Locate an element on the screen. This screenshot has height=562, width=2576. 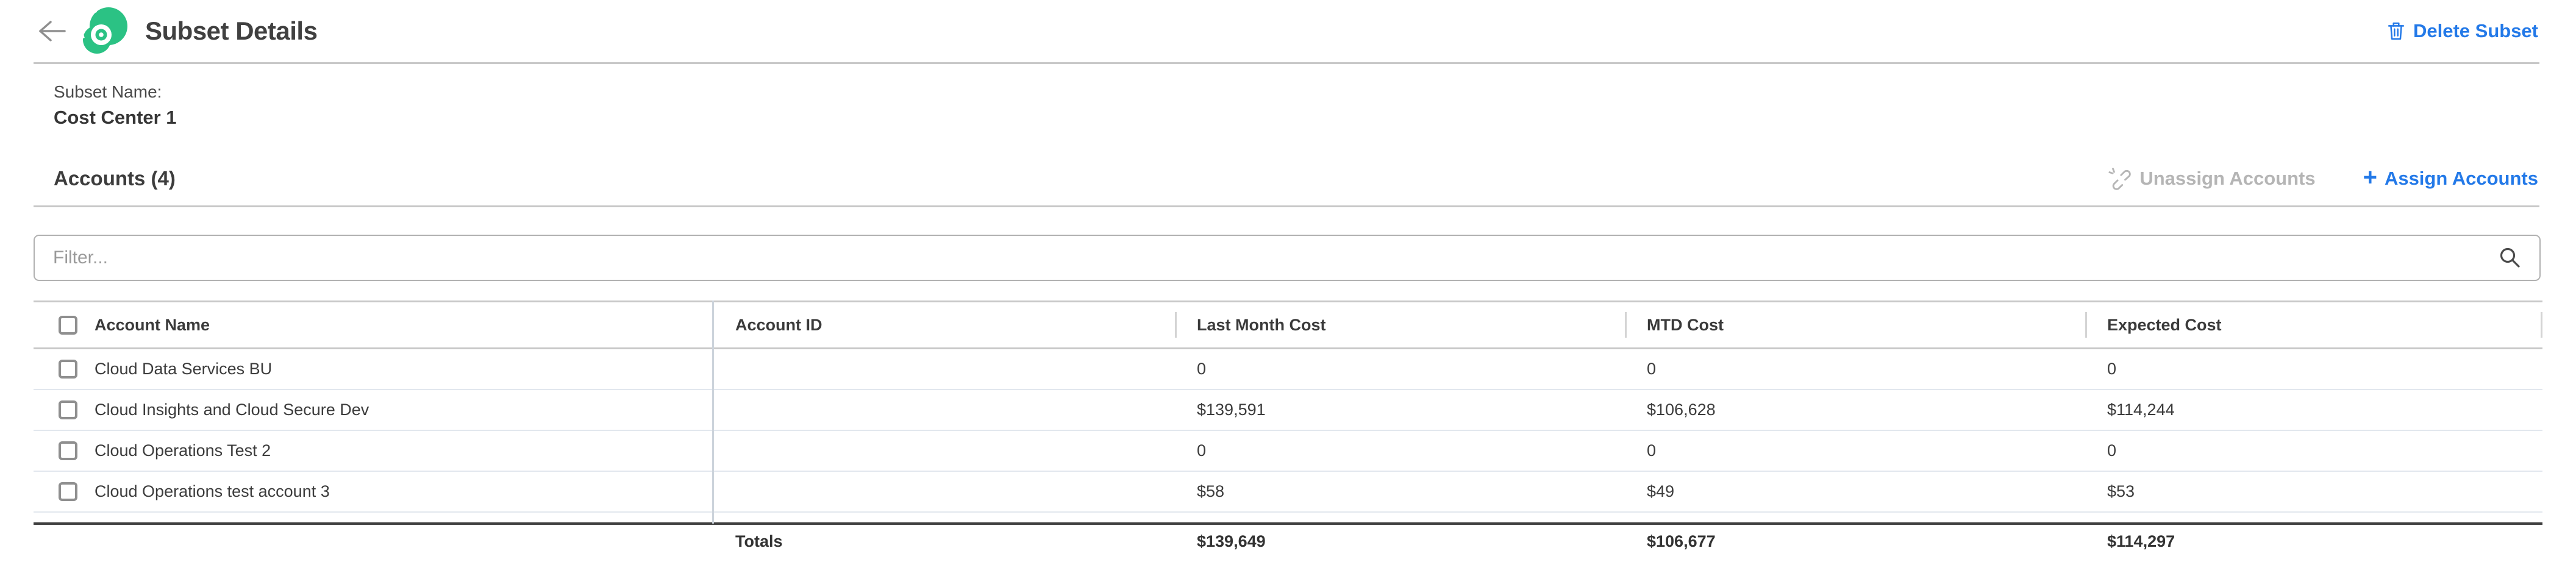
assign-accounts-button: + Assign Accounts is located at coordinates (2450, 177).